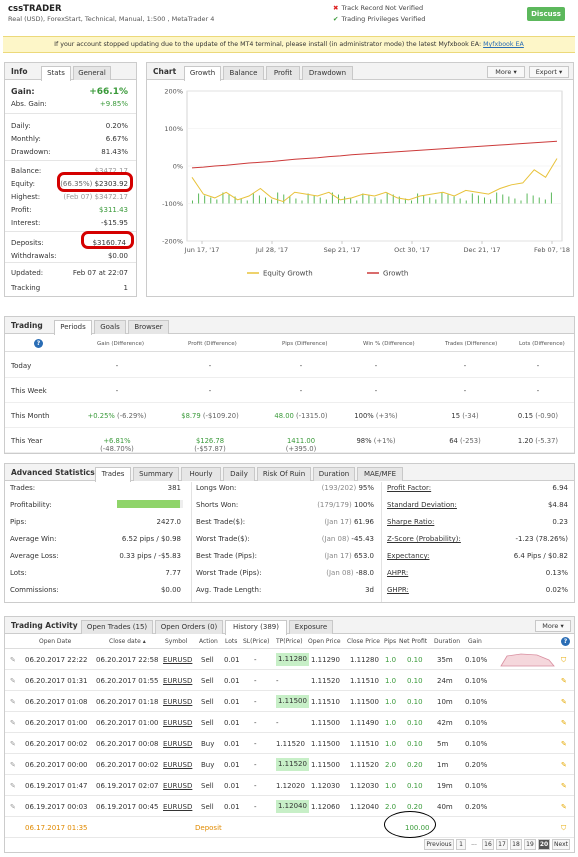 The height and width of the screenshot is (857, 578). What do you see at coordinates (231, 641) in the screenshot?
I see `col-lots: Lots` at bounding box center [231, 641].